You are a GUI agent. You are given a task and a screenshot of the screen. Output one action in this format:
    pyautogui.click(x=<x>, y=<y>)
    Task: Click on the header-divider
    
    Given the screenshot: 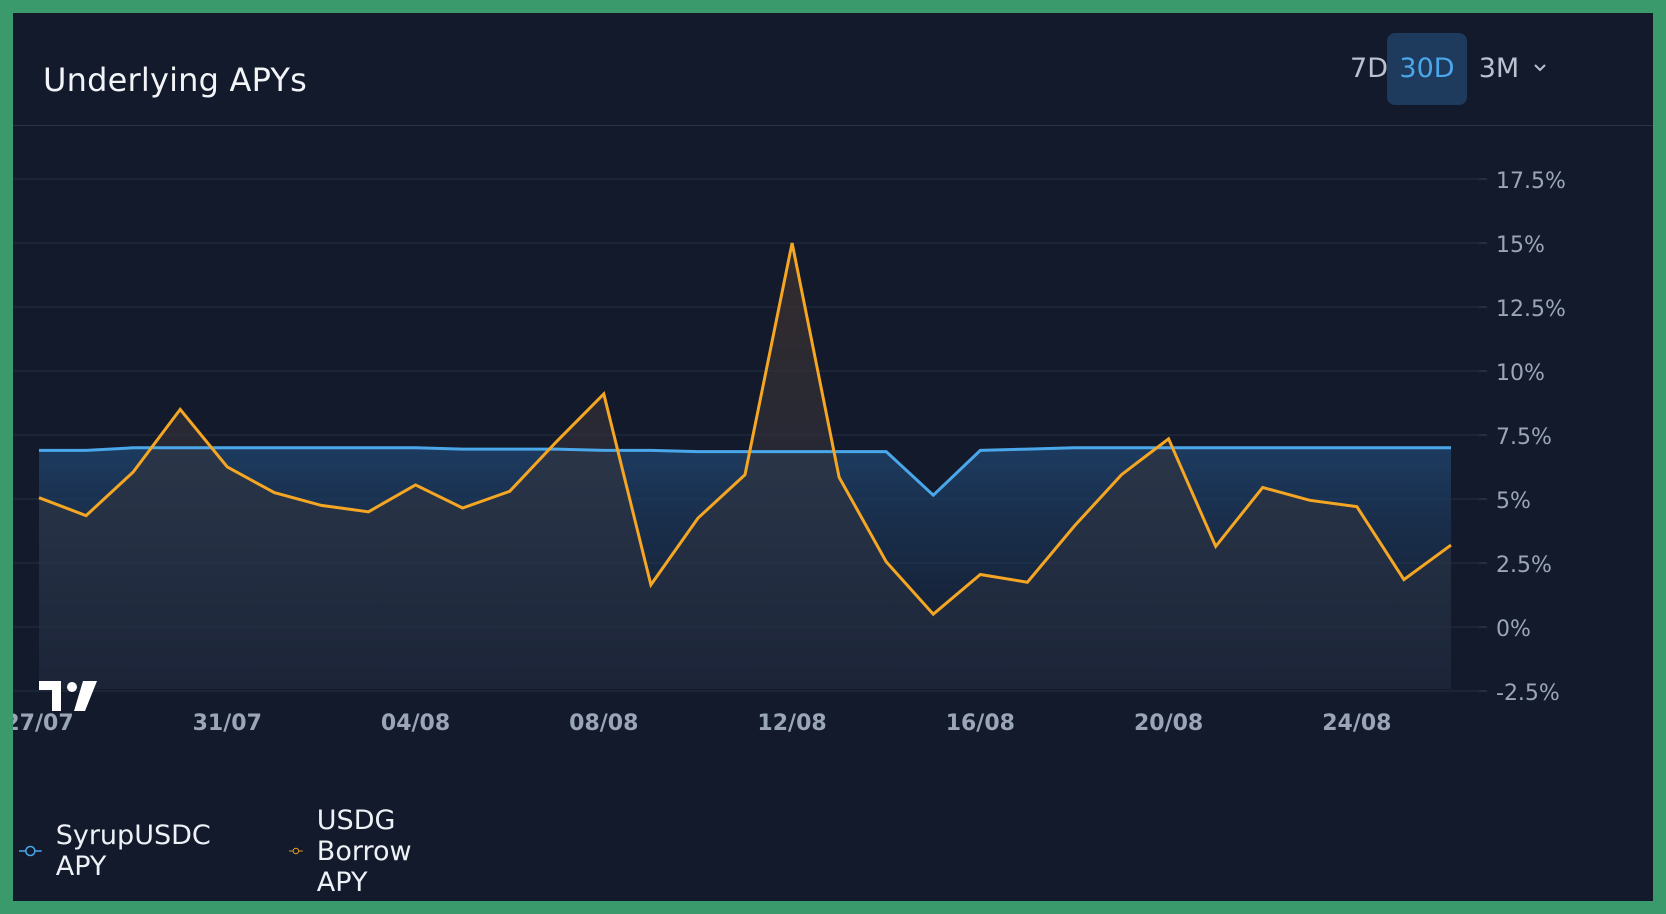 What is the action you would take?
    pyautogui.click(x=833, y=125)
    